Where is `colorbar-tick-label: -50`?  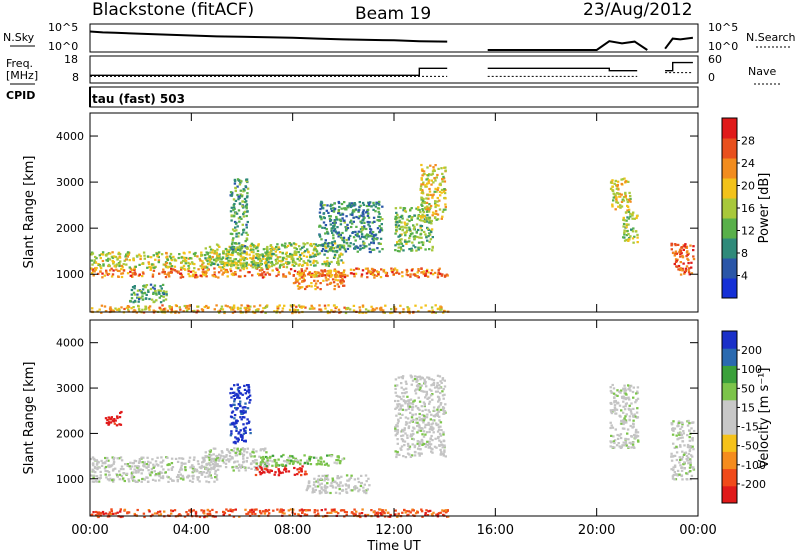 colorbar-tick-label: -50 is located at coordinates (750, 446).